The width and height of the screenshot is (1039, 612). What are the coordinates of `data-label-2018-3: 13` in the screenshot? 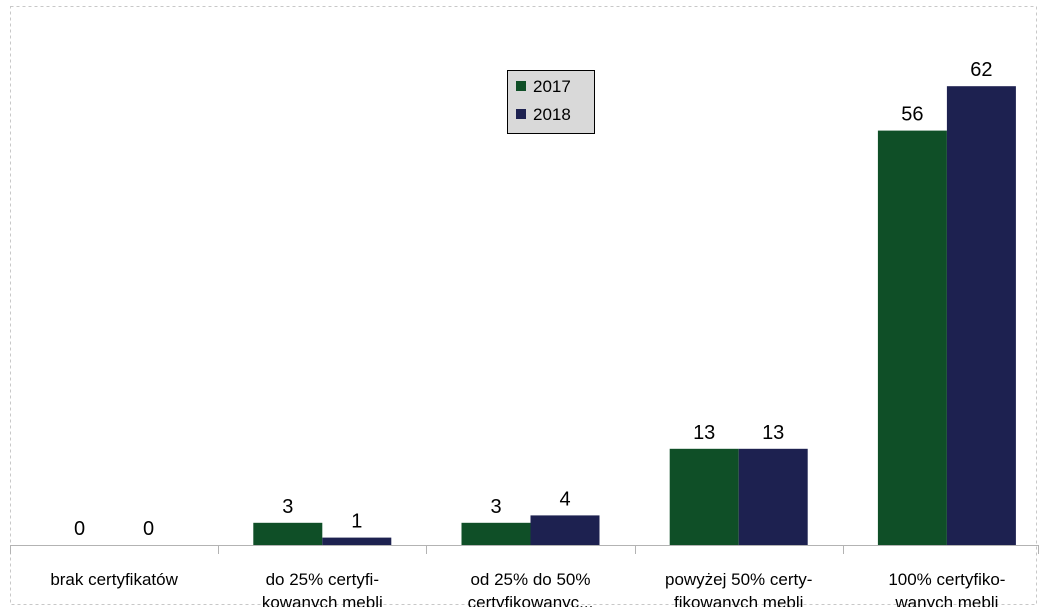 It's located at (773, 433).